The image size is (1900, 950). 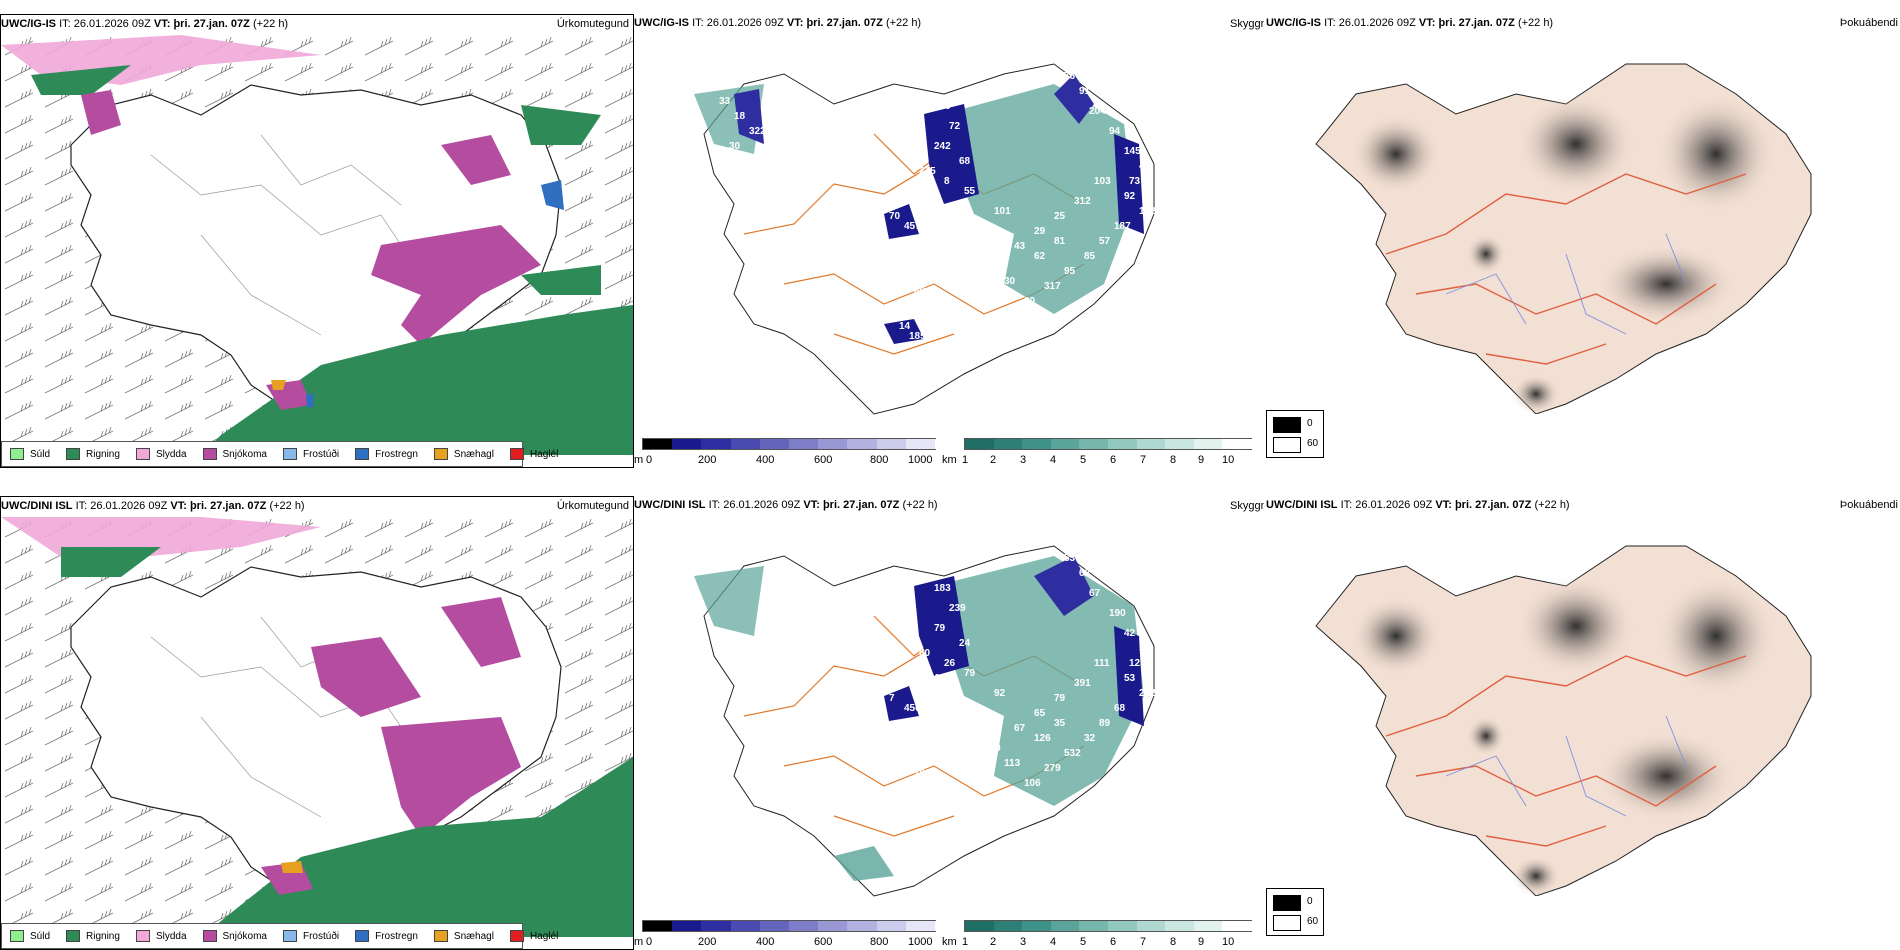 I want to click on visibility-value-label: 90, so click(x=935, y=678).